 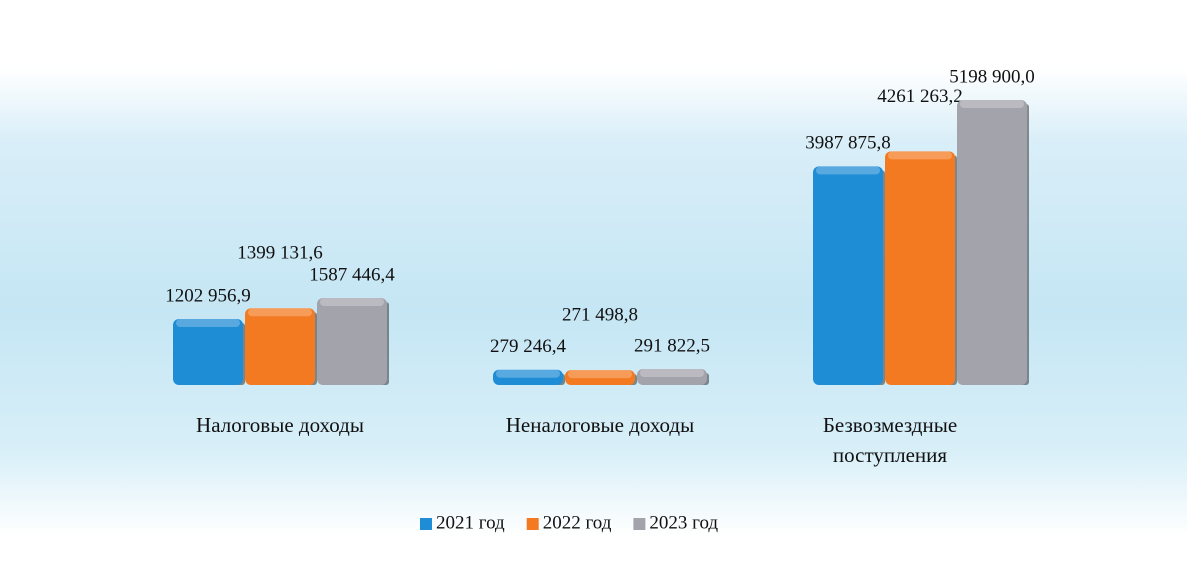 I want to click on category-label: Безвозмездные поступления, so click(x=890, y=440).